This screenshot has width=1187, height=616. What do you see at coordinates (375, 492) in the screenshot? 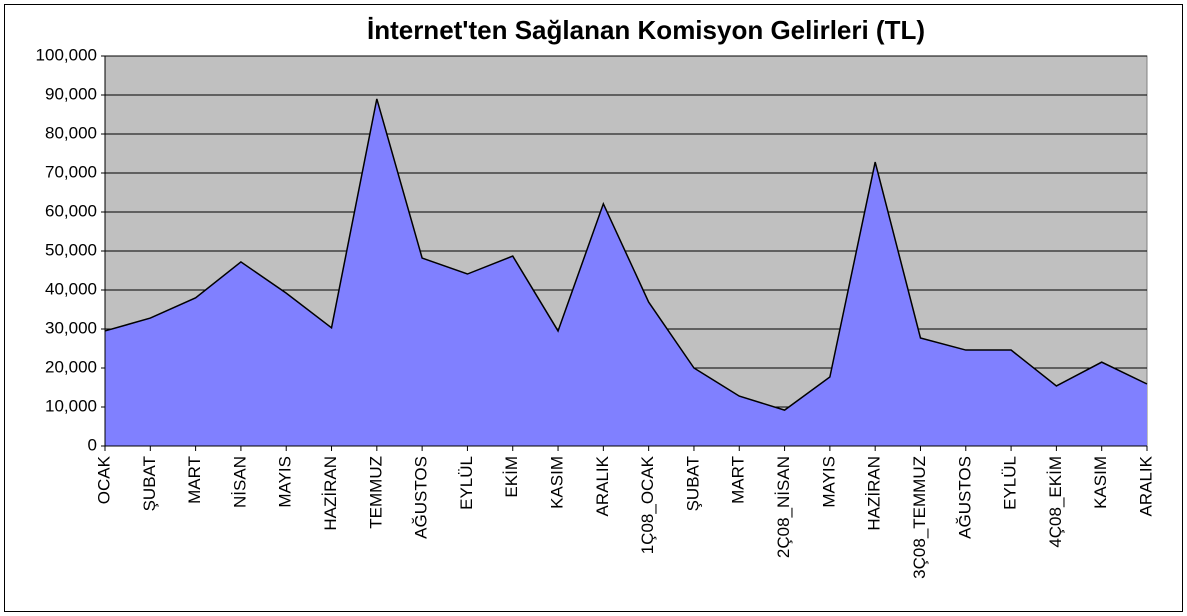
I see `x-tick-label: TEMMUZ` at bounding box center [375, 492].